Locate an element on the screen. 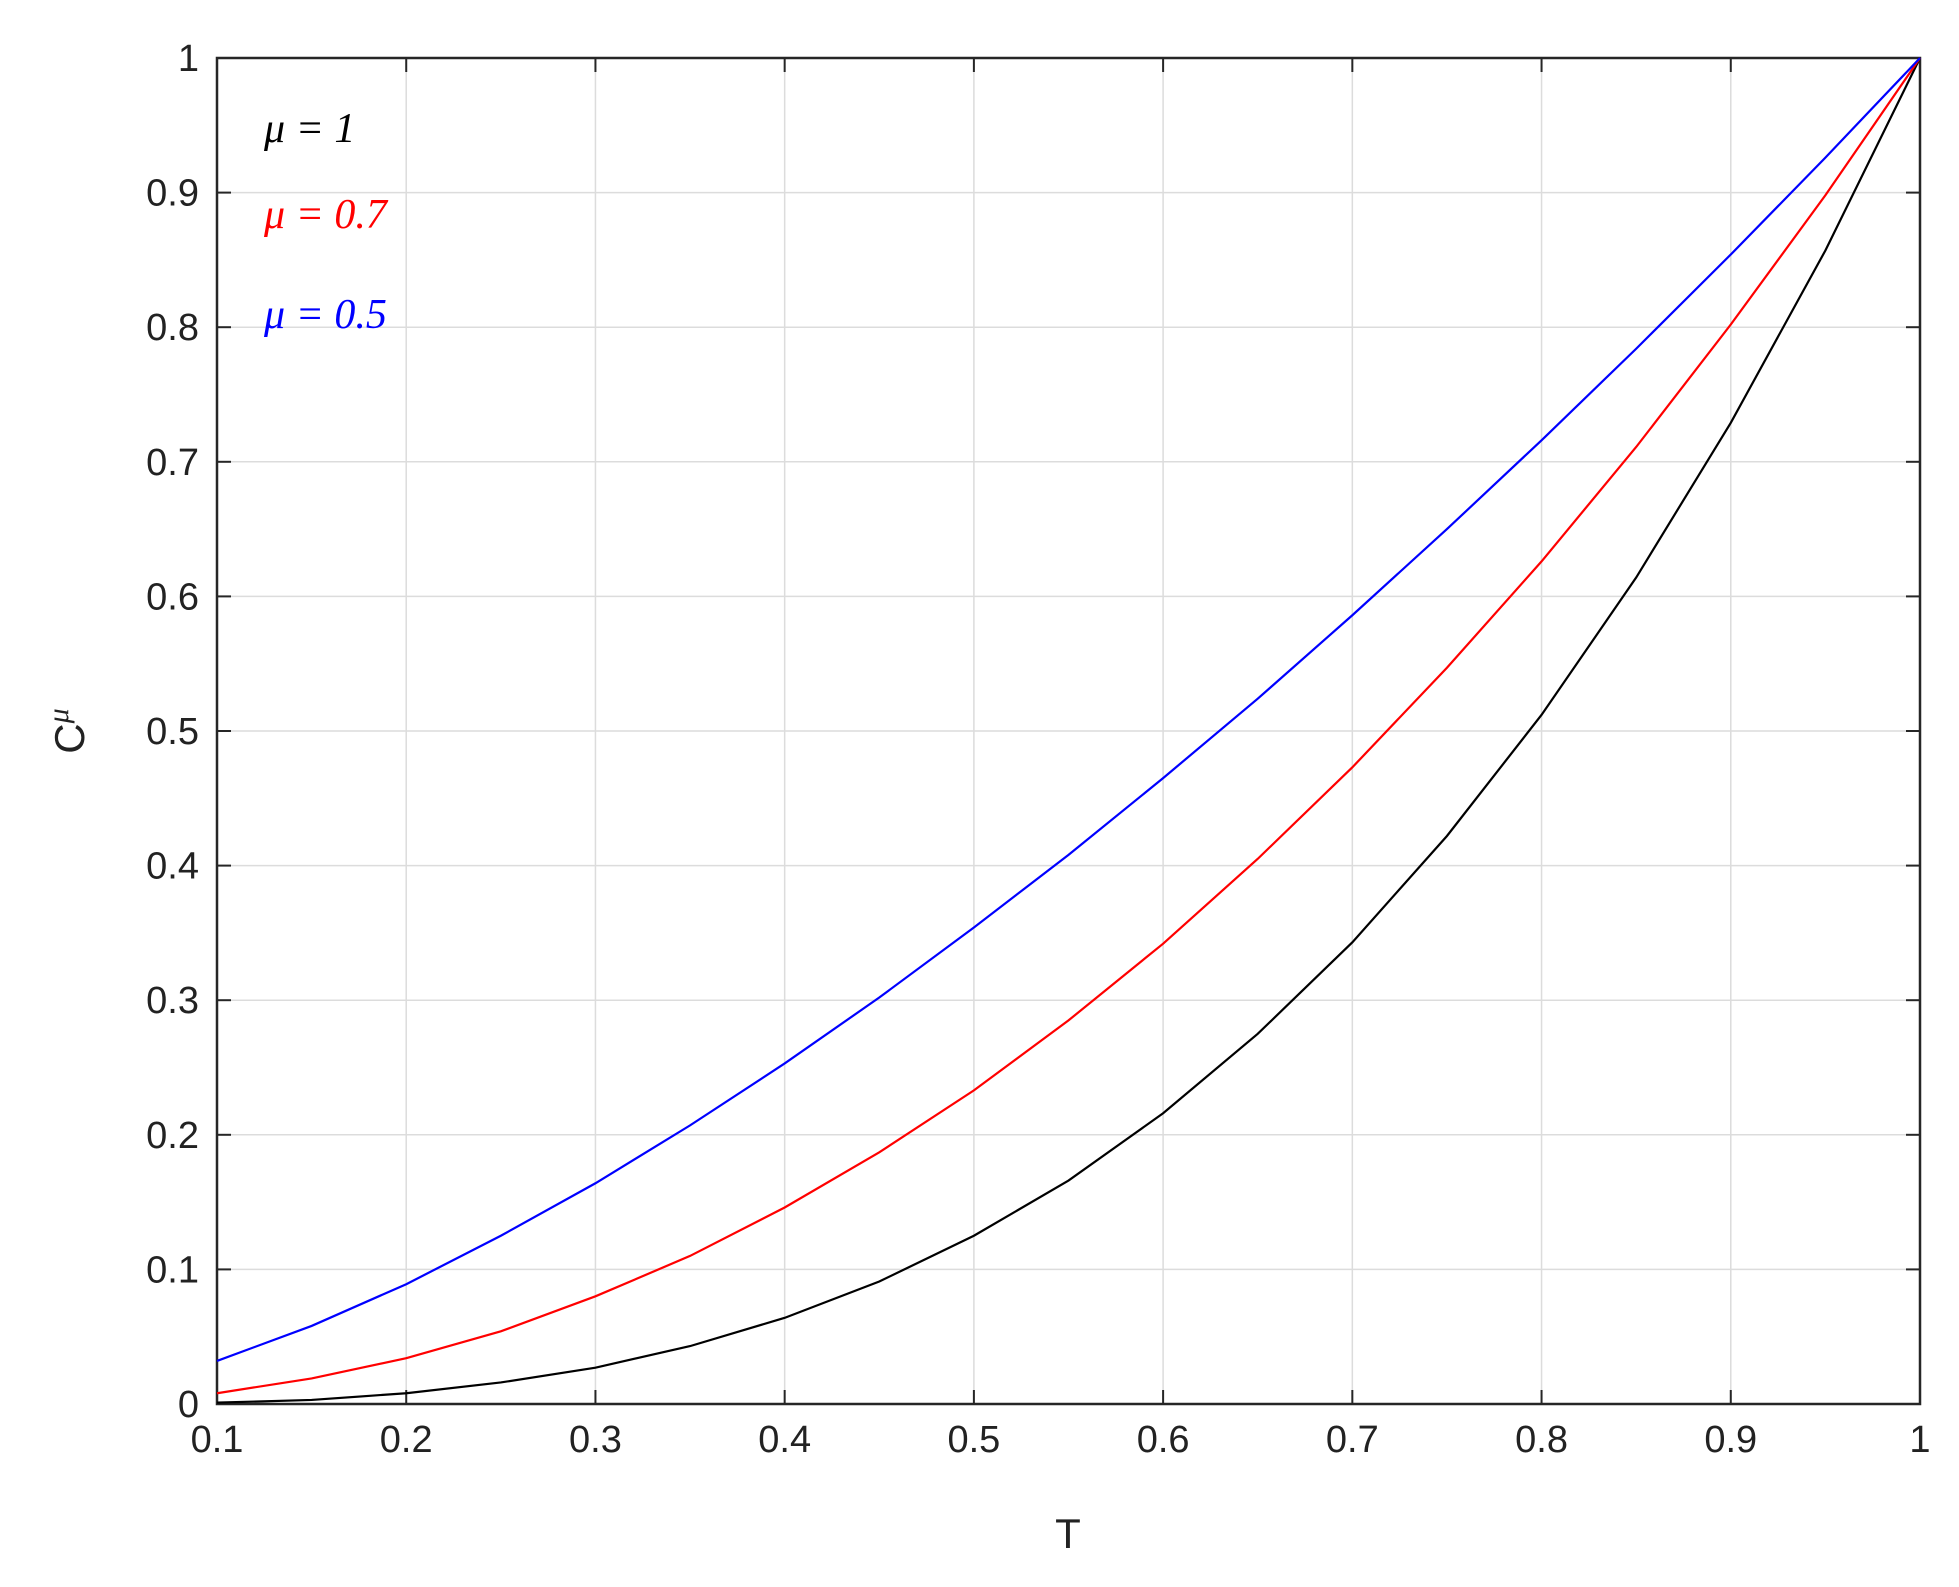 This screenshot has width=1959, height=1587. x-tick-label: 0.1 is located at coordinates (217, 1440).